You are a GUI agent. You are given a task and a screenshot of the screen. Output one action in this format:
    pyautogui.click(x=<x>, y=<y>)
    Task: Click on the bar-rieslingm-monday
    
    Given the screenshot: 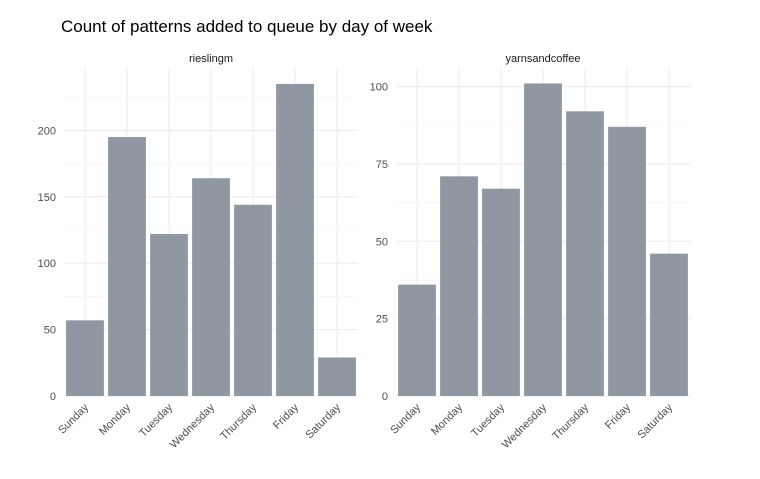 What is the action you would take?
    pyautogui.click(x=127, y=267)
    